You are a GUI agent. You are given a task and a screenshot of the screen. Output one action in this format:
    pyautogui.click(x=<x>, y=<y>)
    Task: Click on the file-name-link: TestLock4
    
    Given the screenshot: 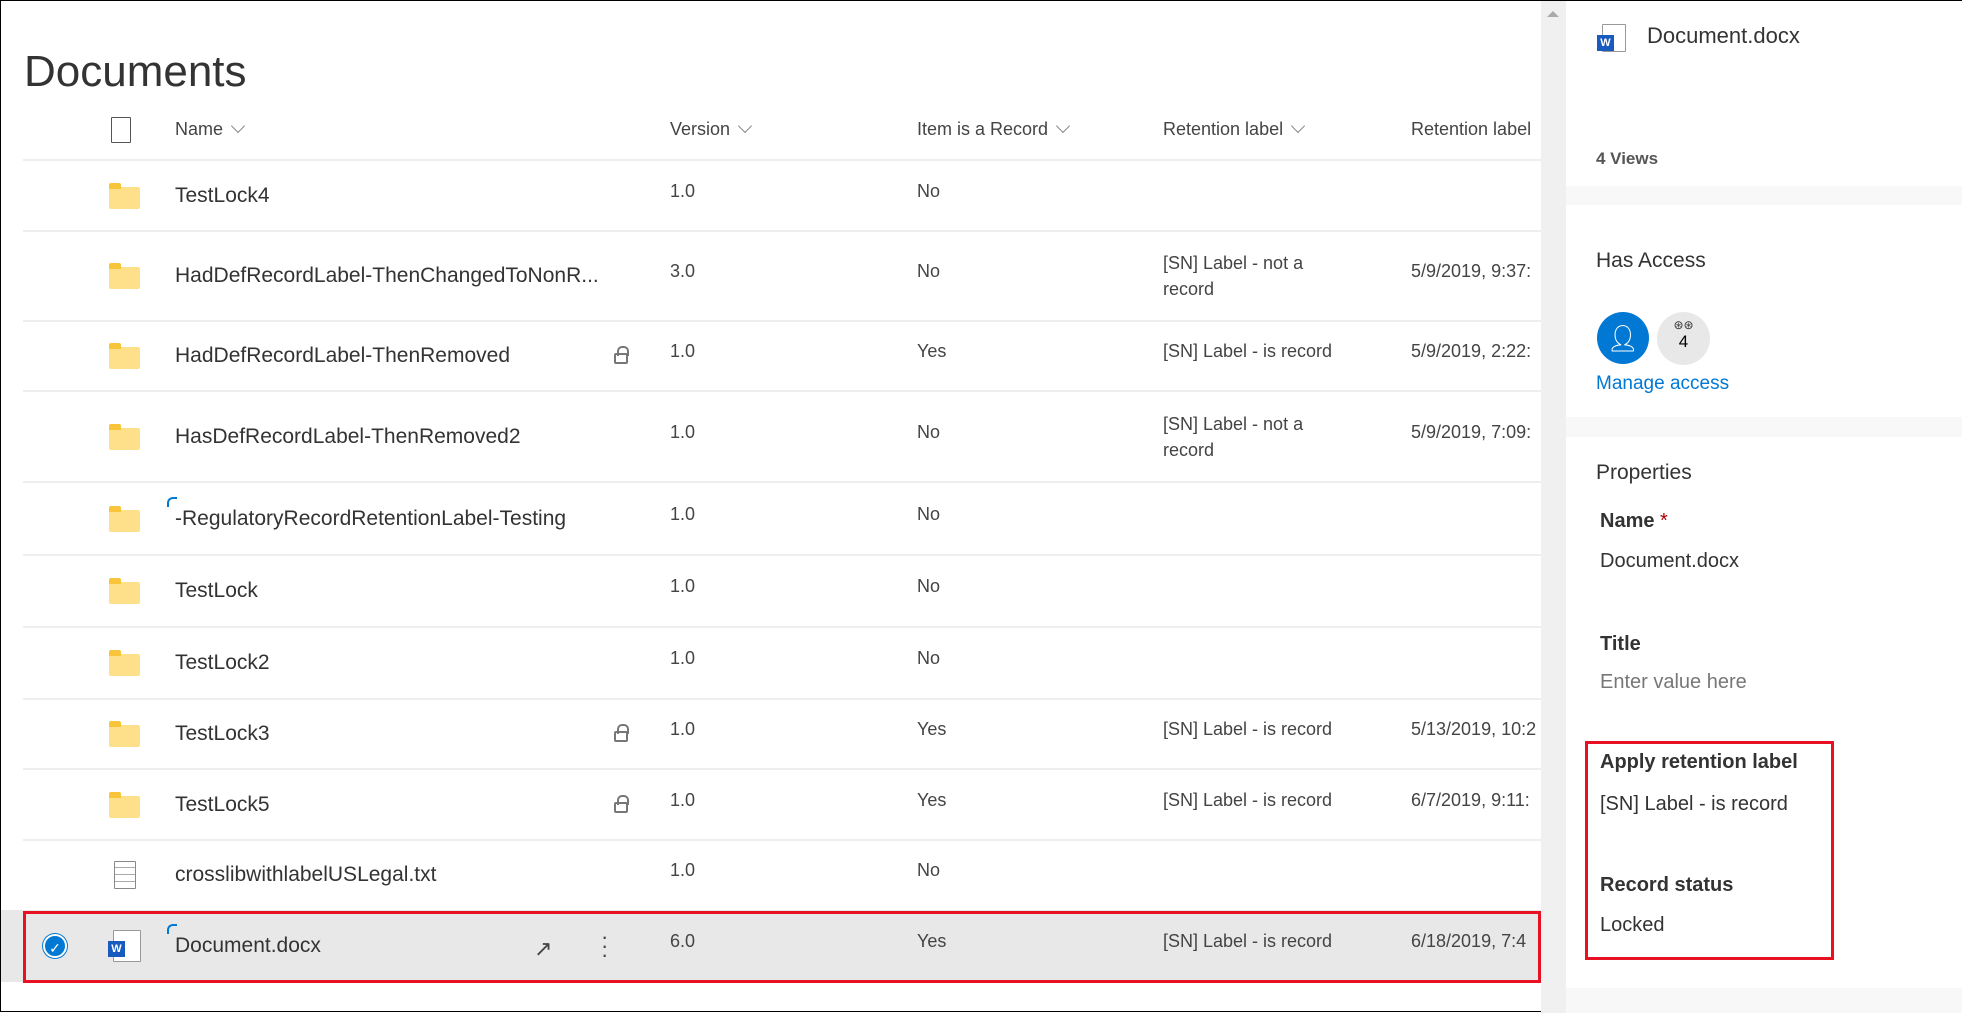 What is the action you would take?
    pyautogui.click(x=222, y=195)
    